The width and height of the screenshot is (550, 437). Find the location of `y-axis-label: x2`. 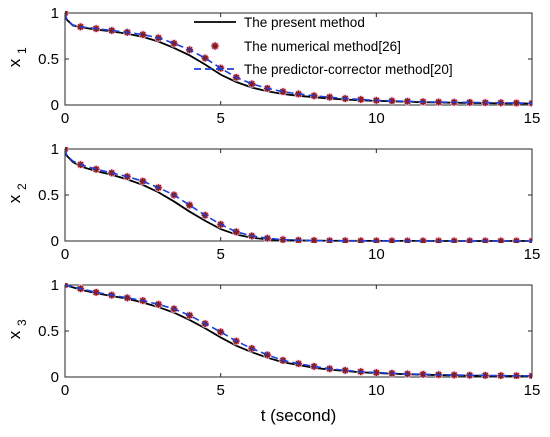

y-axis-label: x2 is located at coordinates (17, 193).